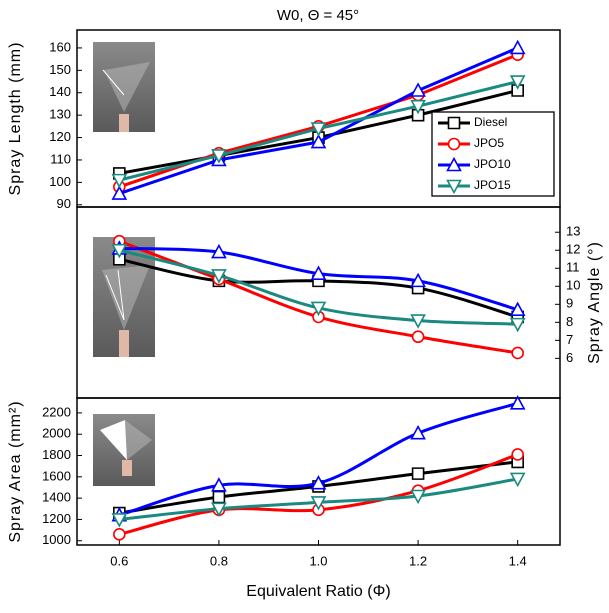 The width and height of the screenshot is (609, 613). I want to click on y-tick-label: 12, so click(573, 249).